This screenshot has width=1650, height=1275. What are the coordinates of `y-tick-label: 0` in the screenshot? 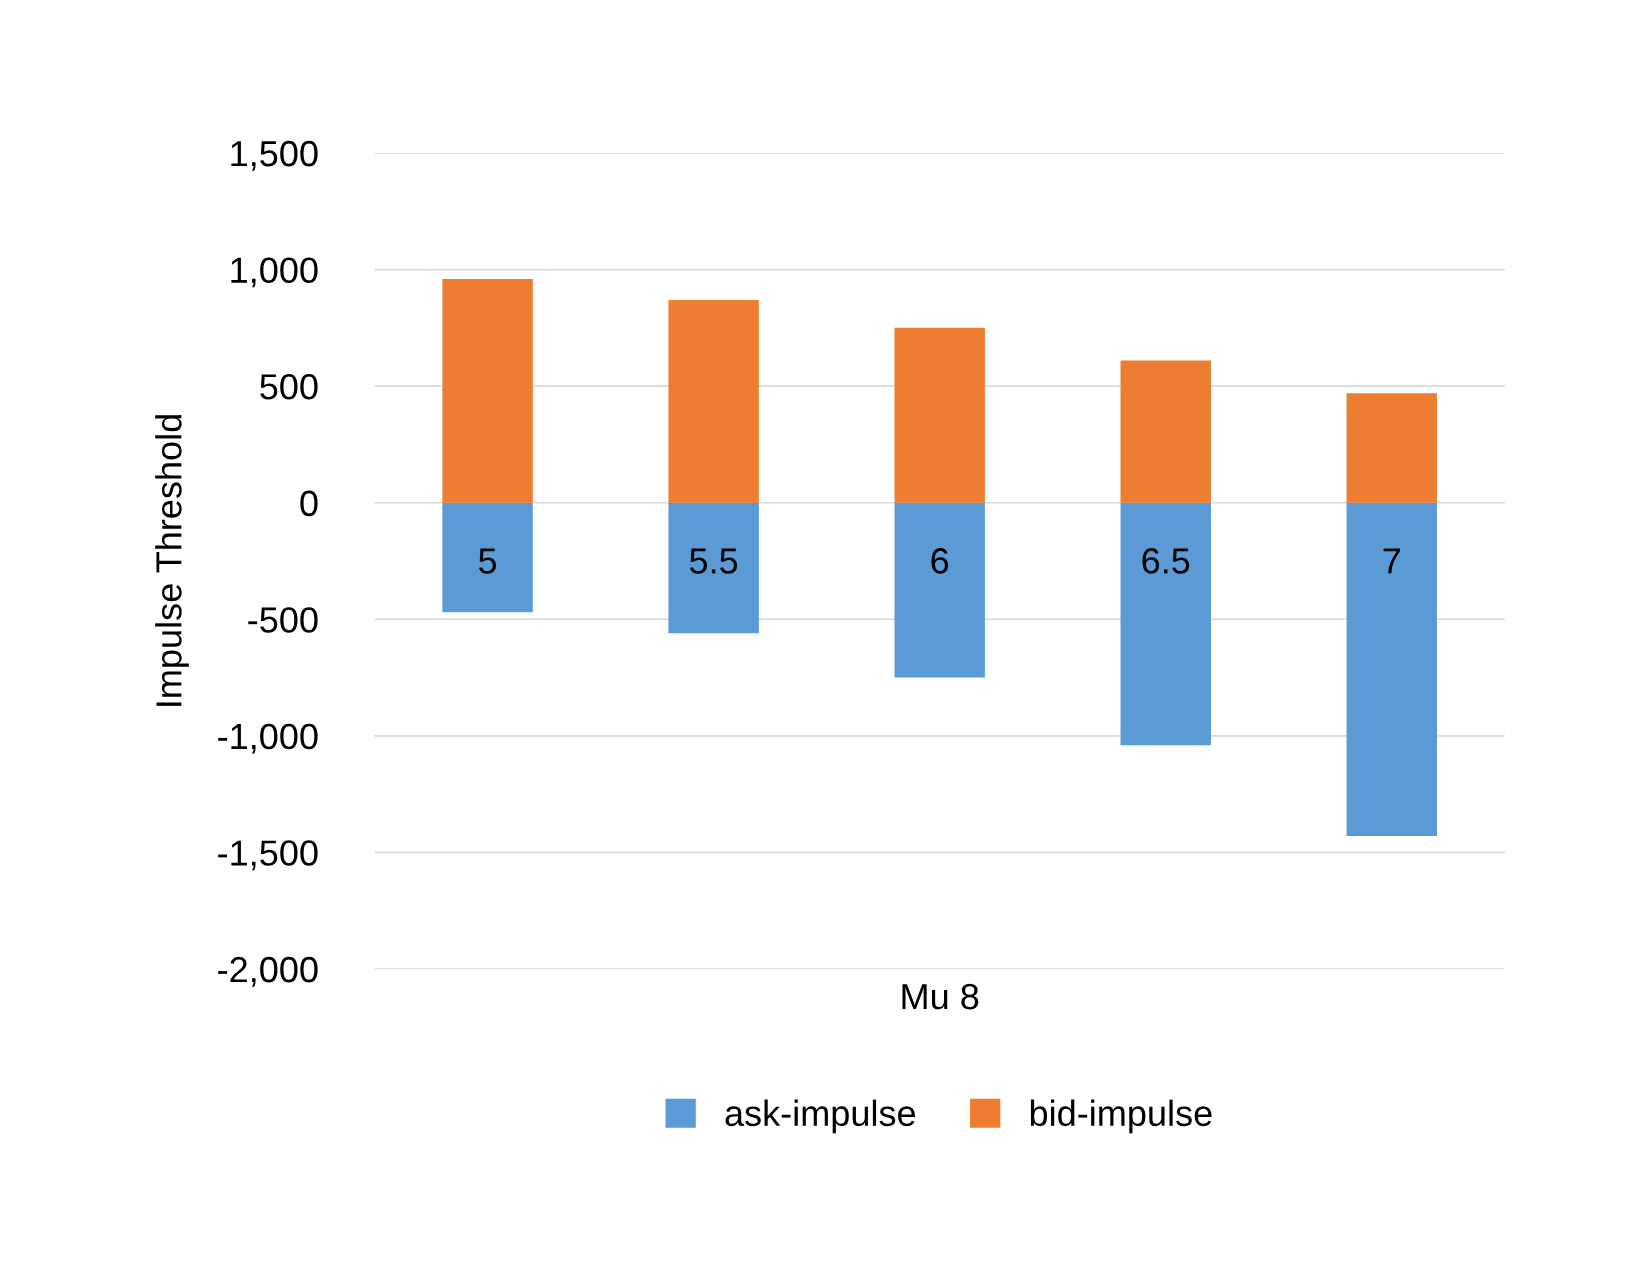 It's located at (309, 503).